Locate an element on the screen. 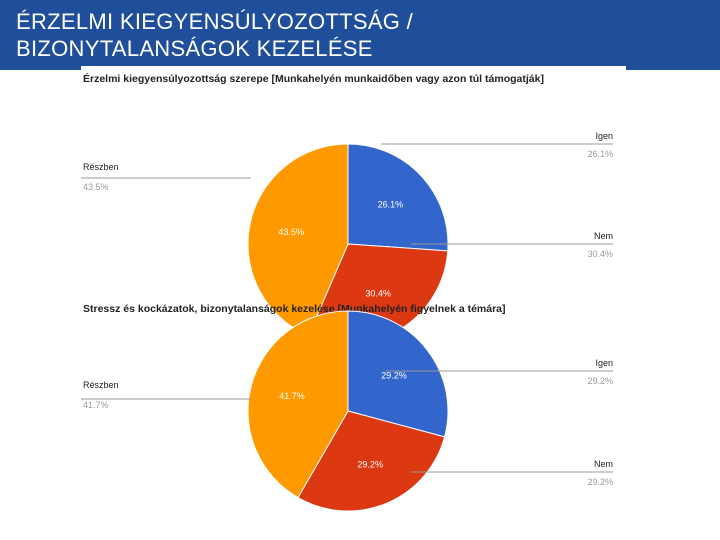 The width and height of the screenshot is (720, 540). legend-label-igen-2: Igen is located at coordinates (604, 363).